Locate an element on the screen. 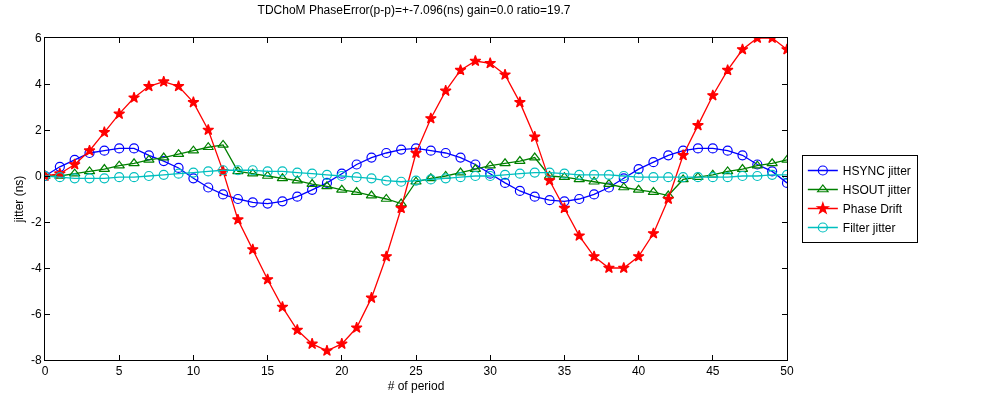 This screenshot has width=1002, height=403. x-tick-label: 30 is located at coordinates (490, 371).